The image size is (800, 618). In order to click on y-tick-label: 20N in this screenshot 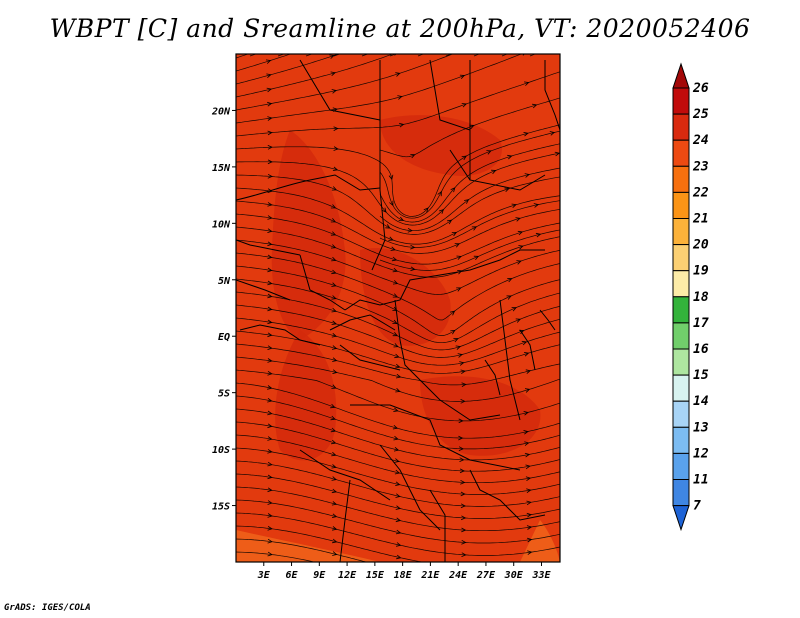, I will do `click(221, 111)`.